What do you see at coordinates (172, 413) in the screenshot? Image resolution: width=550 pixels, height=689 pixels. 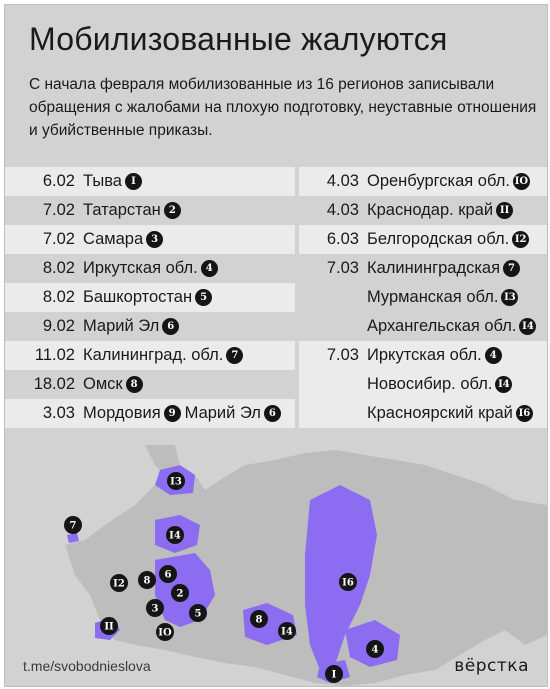 I see `region-number-badge: 9` at bounding box center [172, 413].